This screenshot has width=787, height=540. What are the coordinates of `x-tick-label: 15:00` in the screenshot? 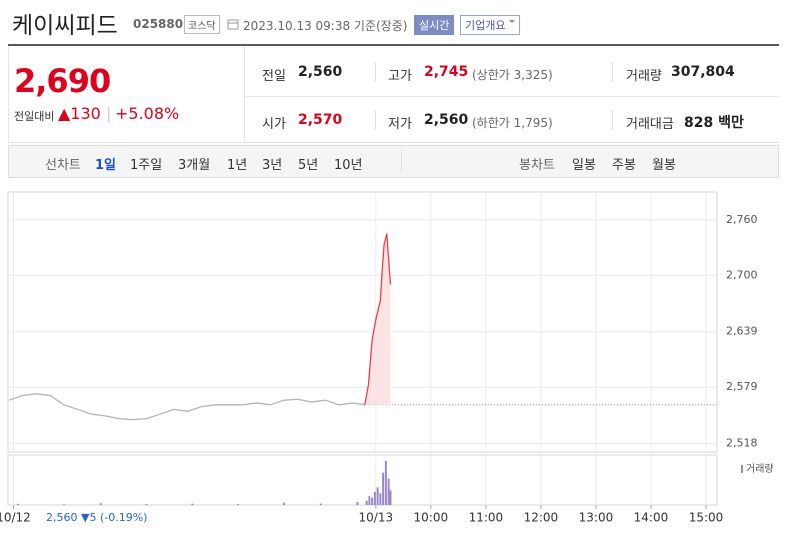 It's located at (706, 518).